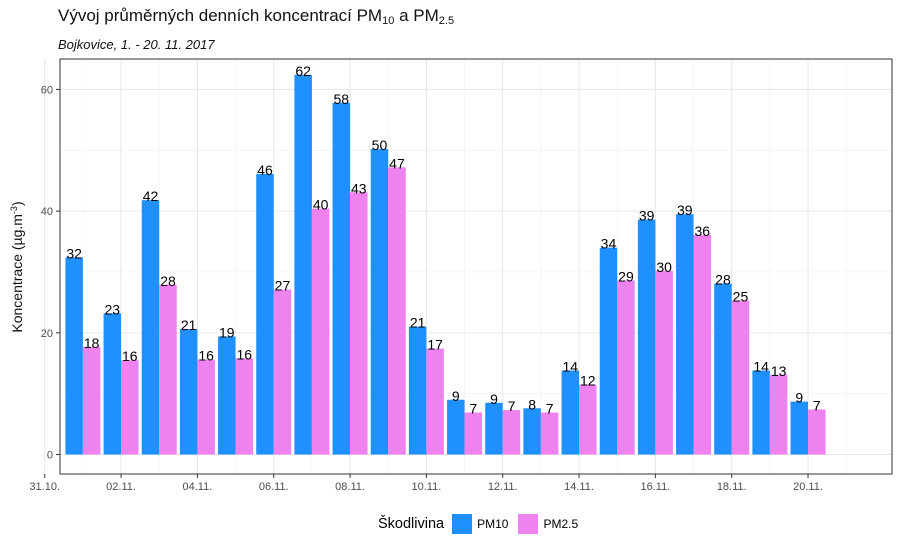 Image resolution: width=900 pixels, height=550 pixels. What do you see at coordinates (380, 145) in the screenshot?
I see `data-label: 50` at bounding box center [380, 145].